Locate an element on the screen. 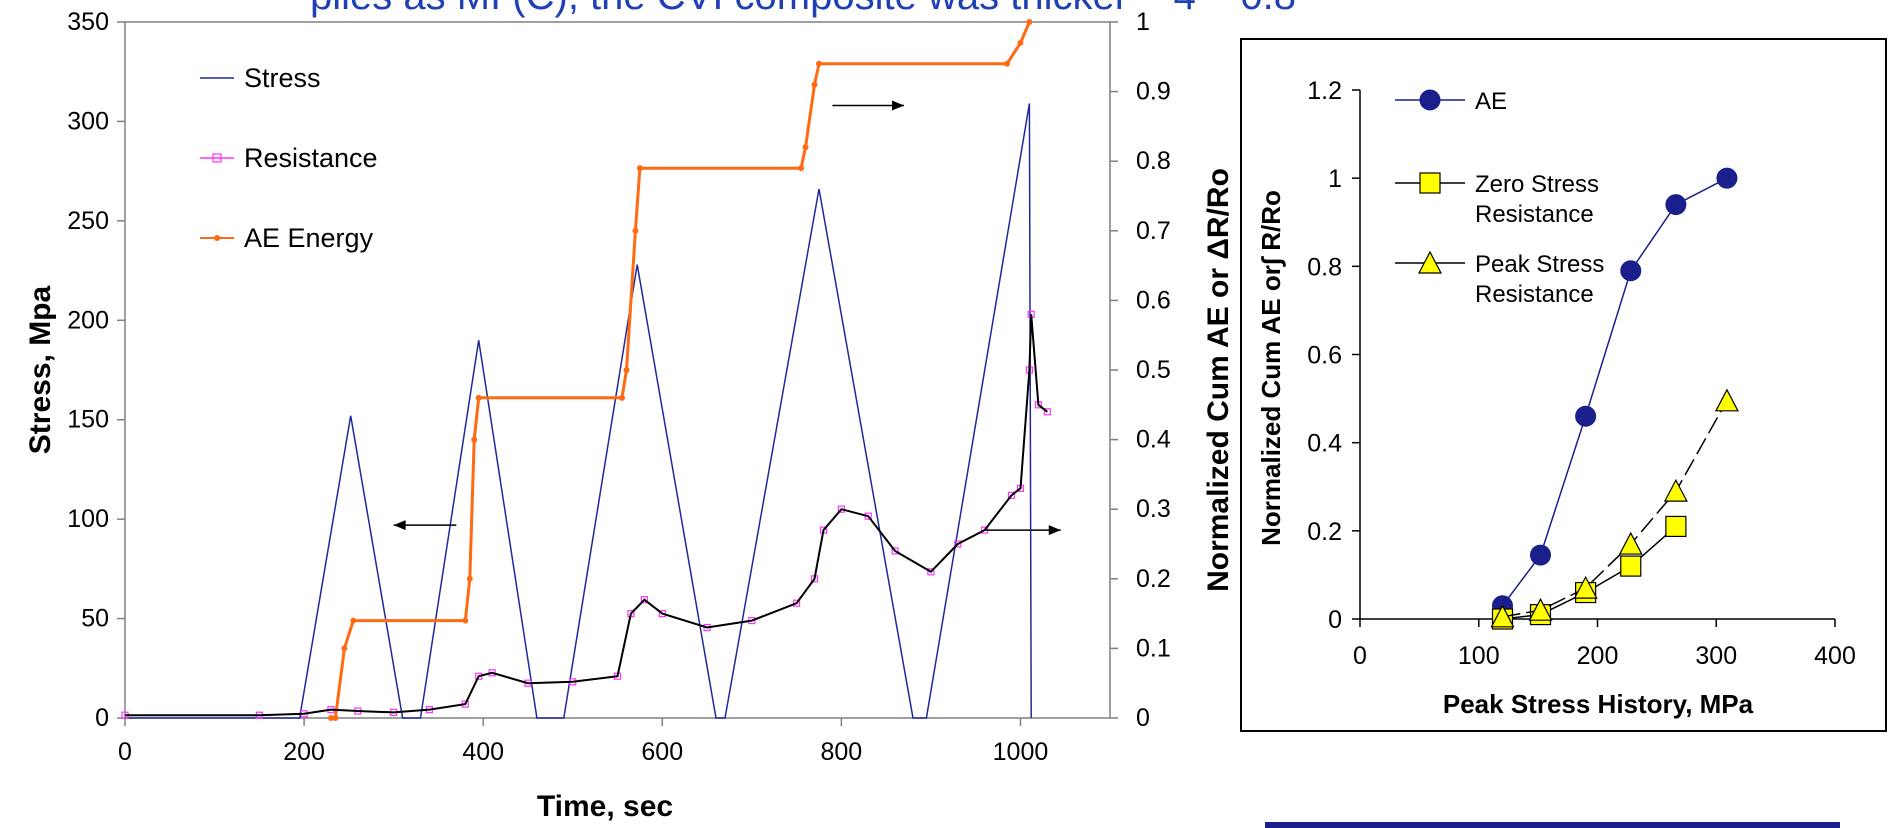 This screenshot has height=828, width=1895. y2-tick-label: 0.2 is located at coordinates (1153, 579).